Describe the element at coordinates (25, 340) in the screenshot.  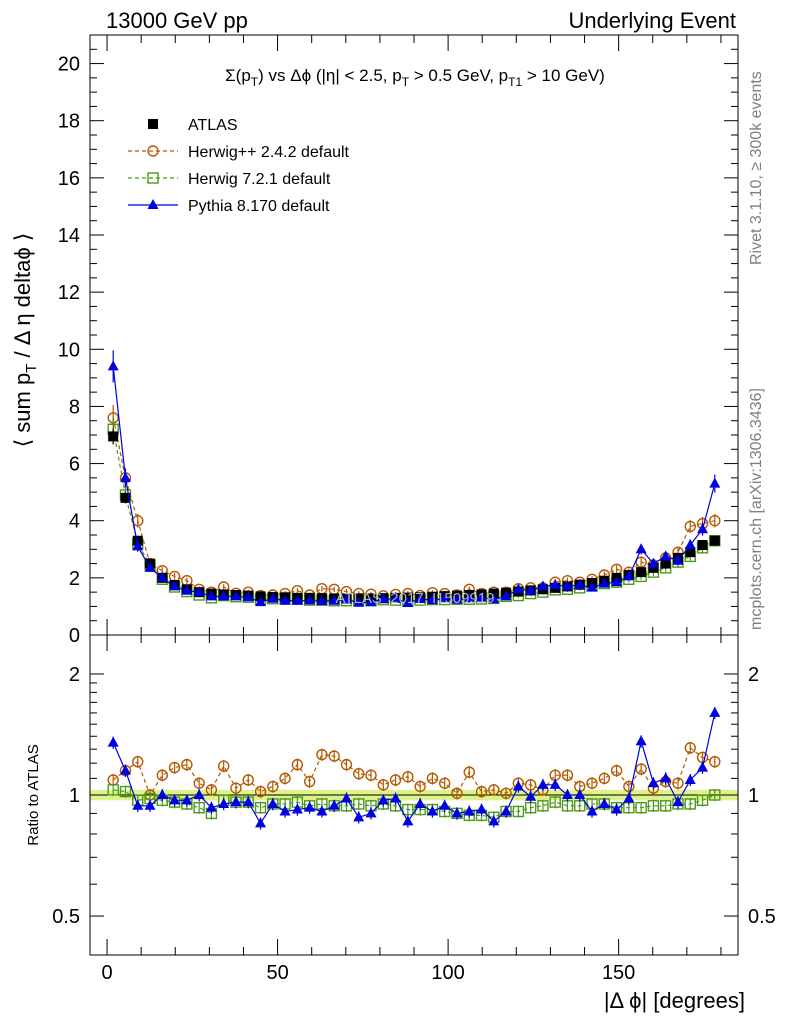
I see `y-axis-label: ⟨ sum pT / Δ η deltaϕ ⟩` at that location.